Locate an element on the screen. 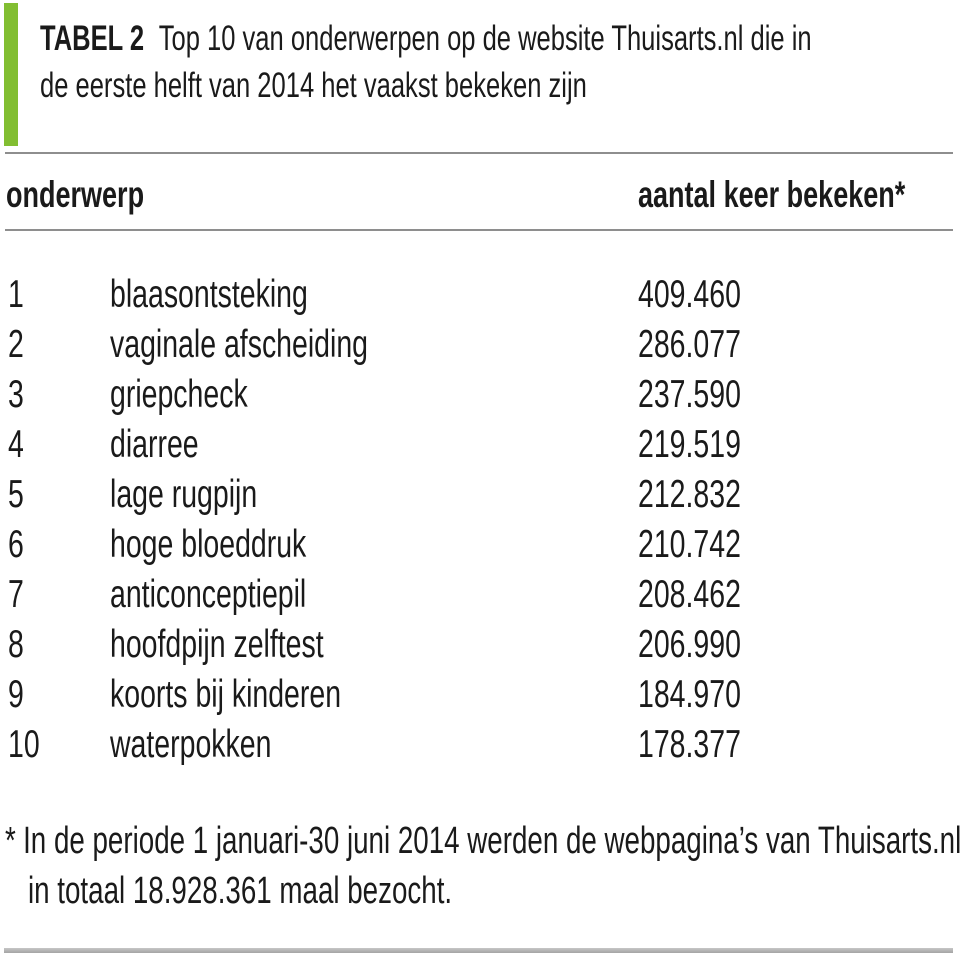 The width and height of the screenshot is (961, 966). row-views: 210.742 is located at coordinates (689, 544).